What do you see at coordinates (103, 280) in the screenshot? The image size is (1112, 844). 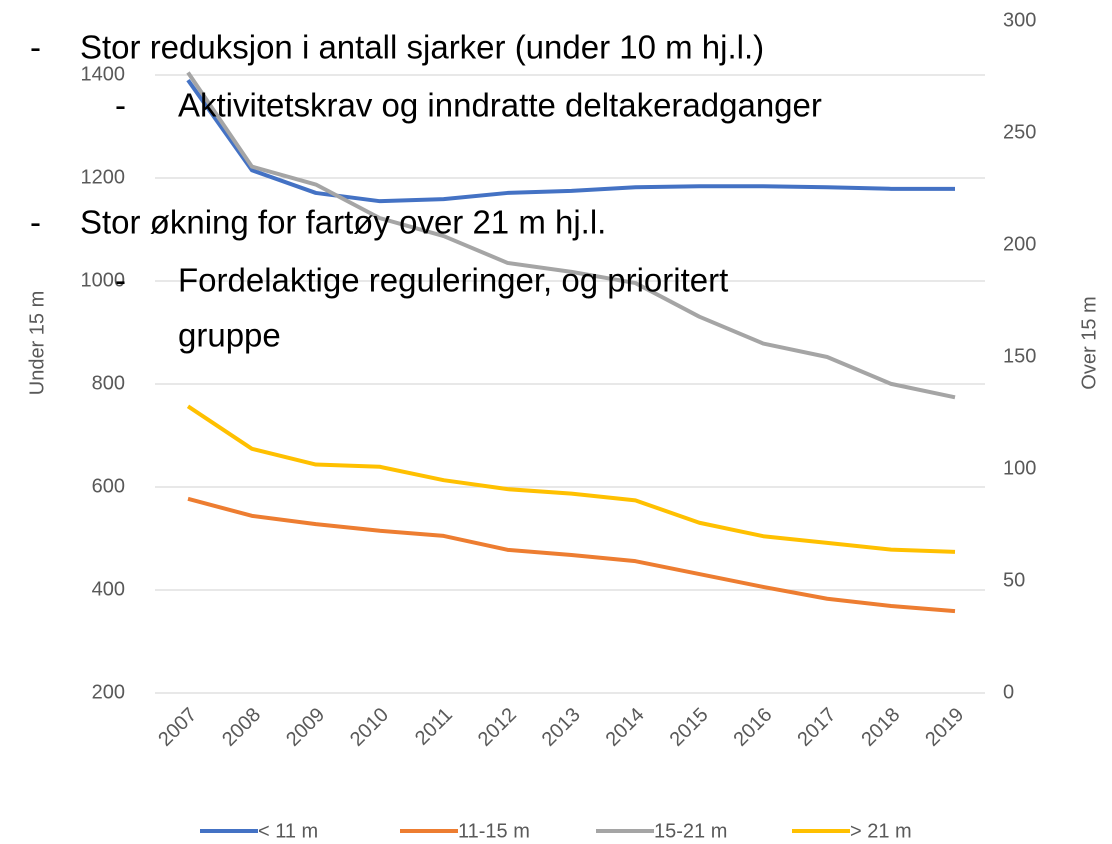 I see `y-tick-label: 1000` at bounding box center [103, 280].